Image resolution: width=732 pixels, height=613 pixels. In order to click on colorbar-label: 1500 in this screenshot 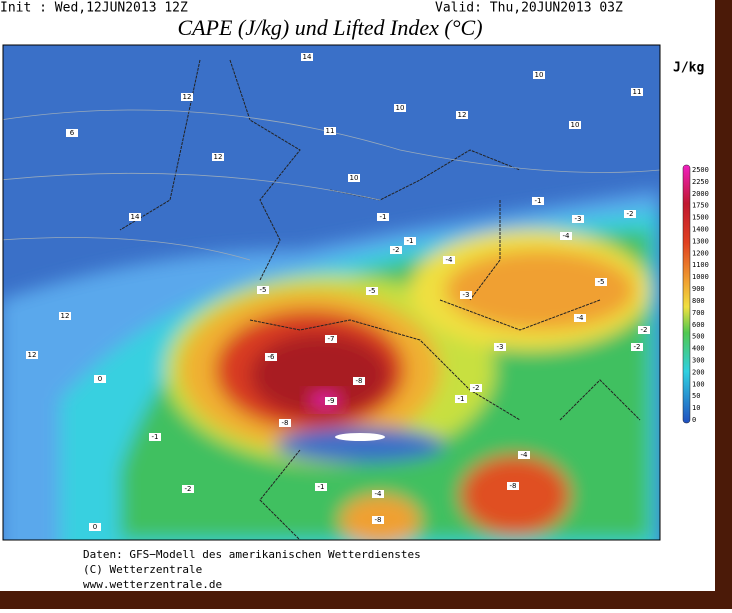, I will do `click(700, 218)`.